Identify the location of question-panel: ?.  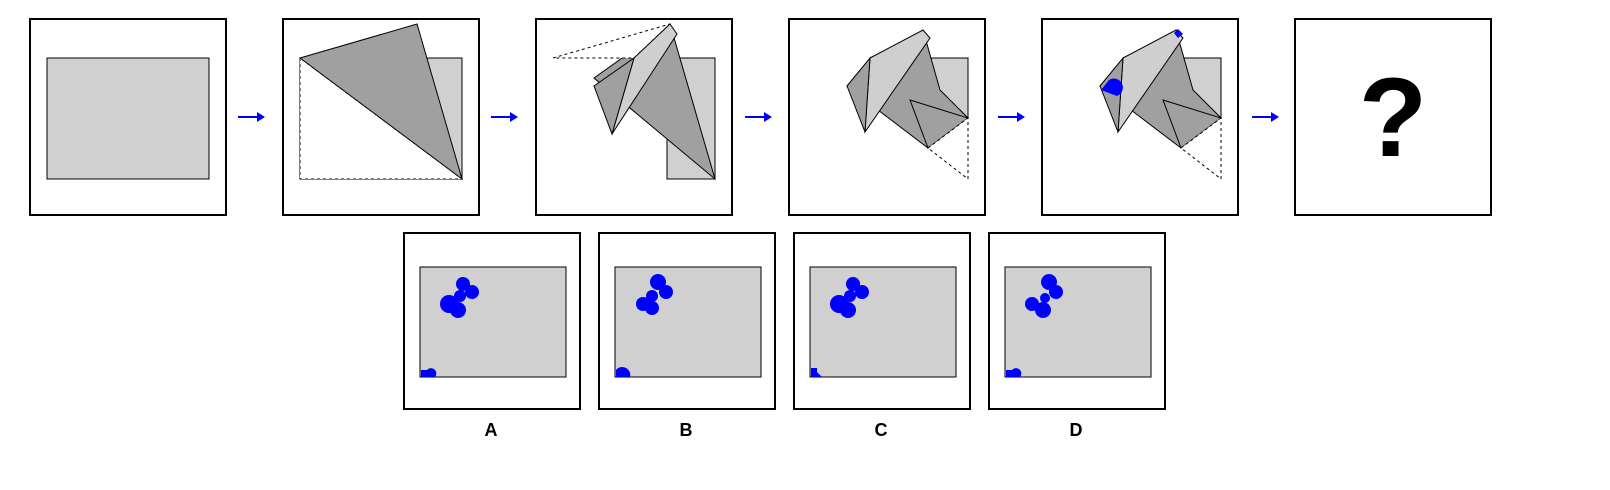
(1393, 117).